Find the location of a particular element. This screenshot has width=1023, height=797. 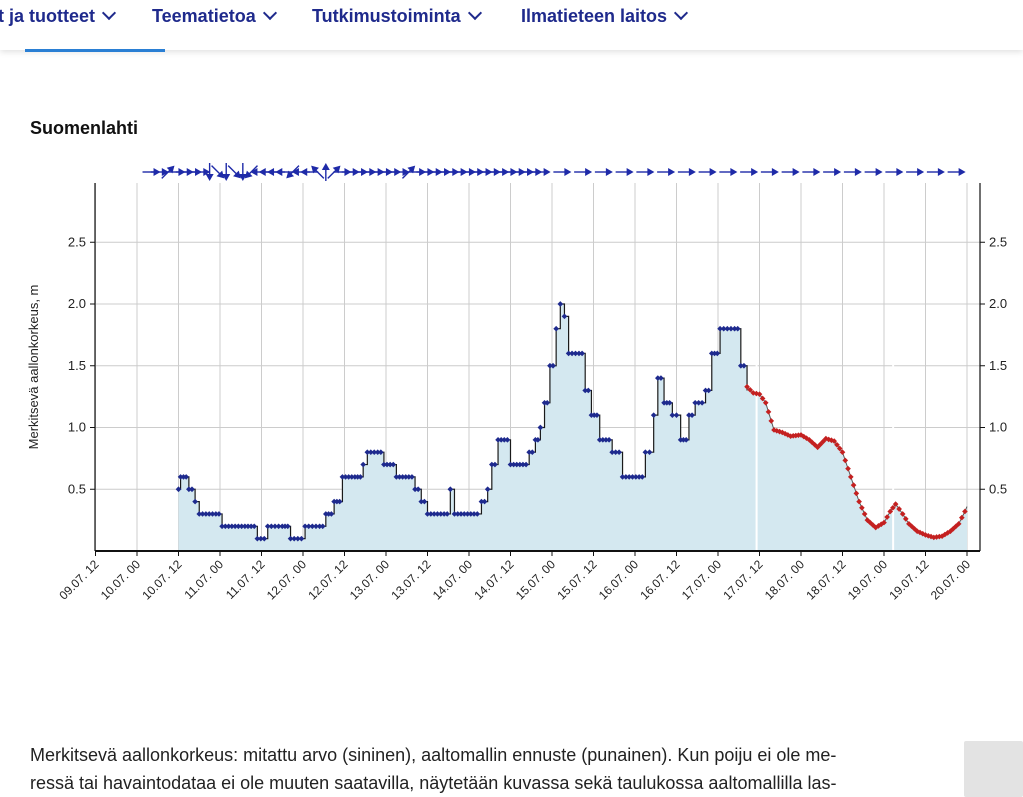

nav-item-label: Tutkimustoiminta is located at coordinates (386, 16).